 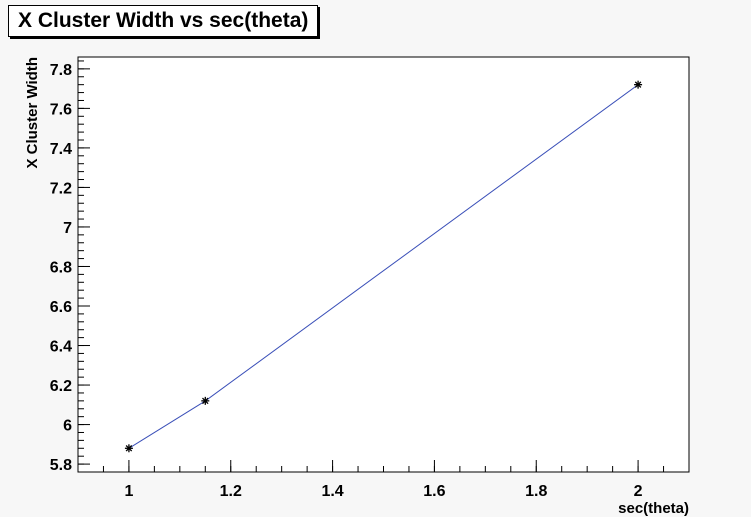 I want to click on x-axis-ticks, so click(x=383, y=466).